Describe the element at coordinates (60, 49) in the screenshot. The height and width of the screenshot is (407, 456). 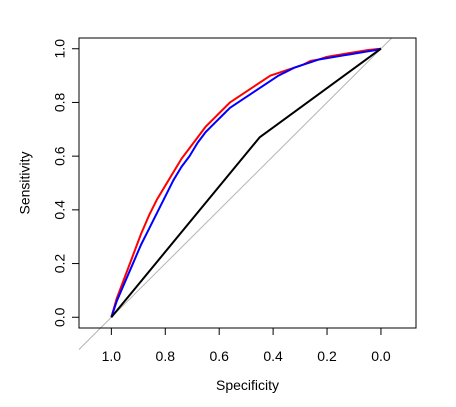
I see `y-tick-label: 1.0` at that location.